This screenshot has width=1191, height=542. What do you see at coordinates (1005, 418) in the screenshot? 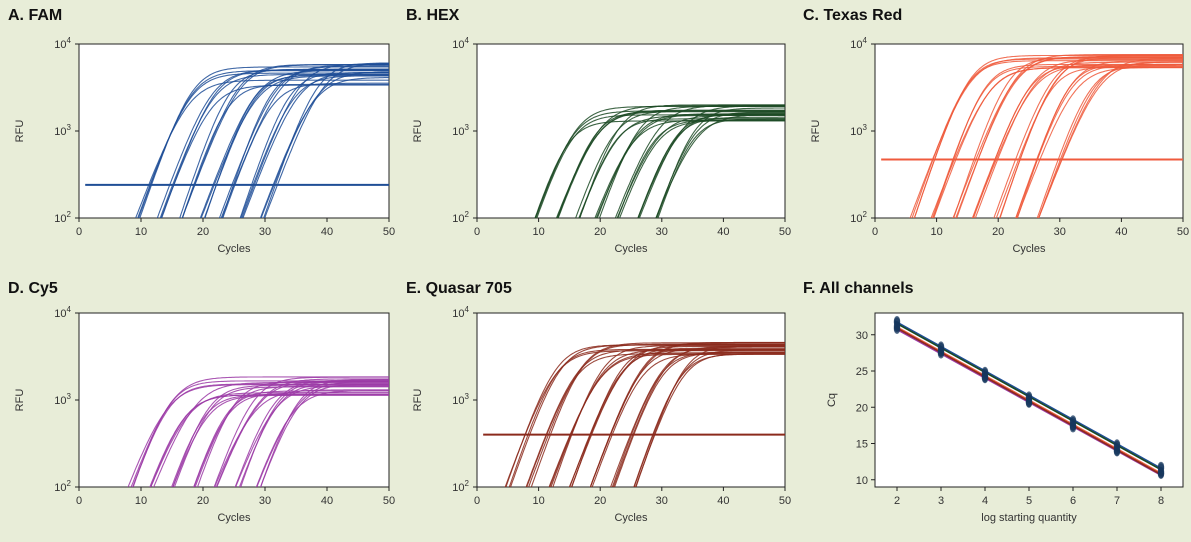
I see `chart-F: 2 3 4 5 6 7 8 10 15 20 25 30 log starting quantity Cq` at bounding box center [1005, 418].